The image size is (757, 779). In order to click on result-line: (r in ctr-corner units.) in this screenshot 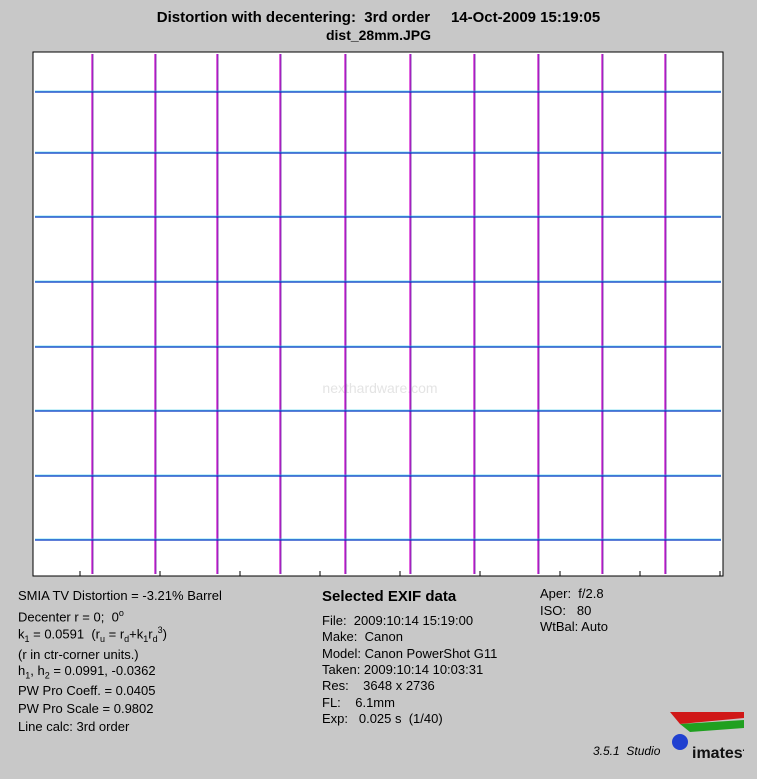, I will do `click(78, 654)`.